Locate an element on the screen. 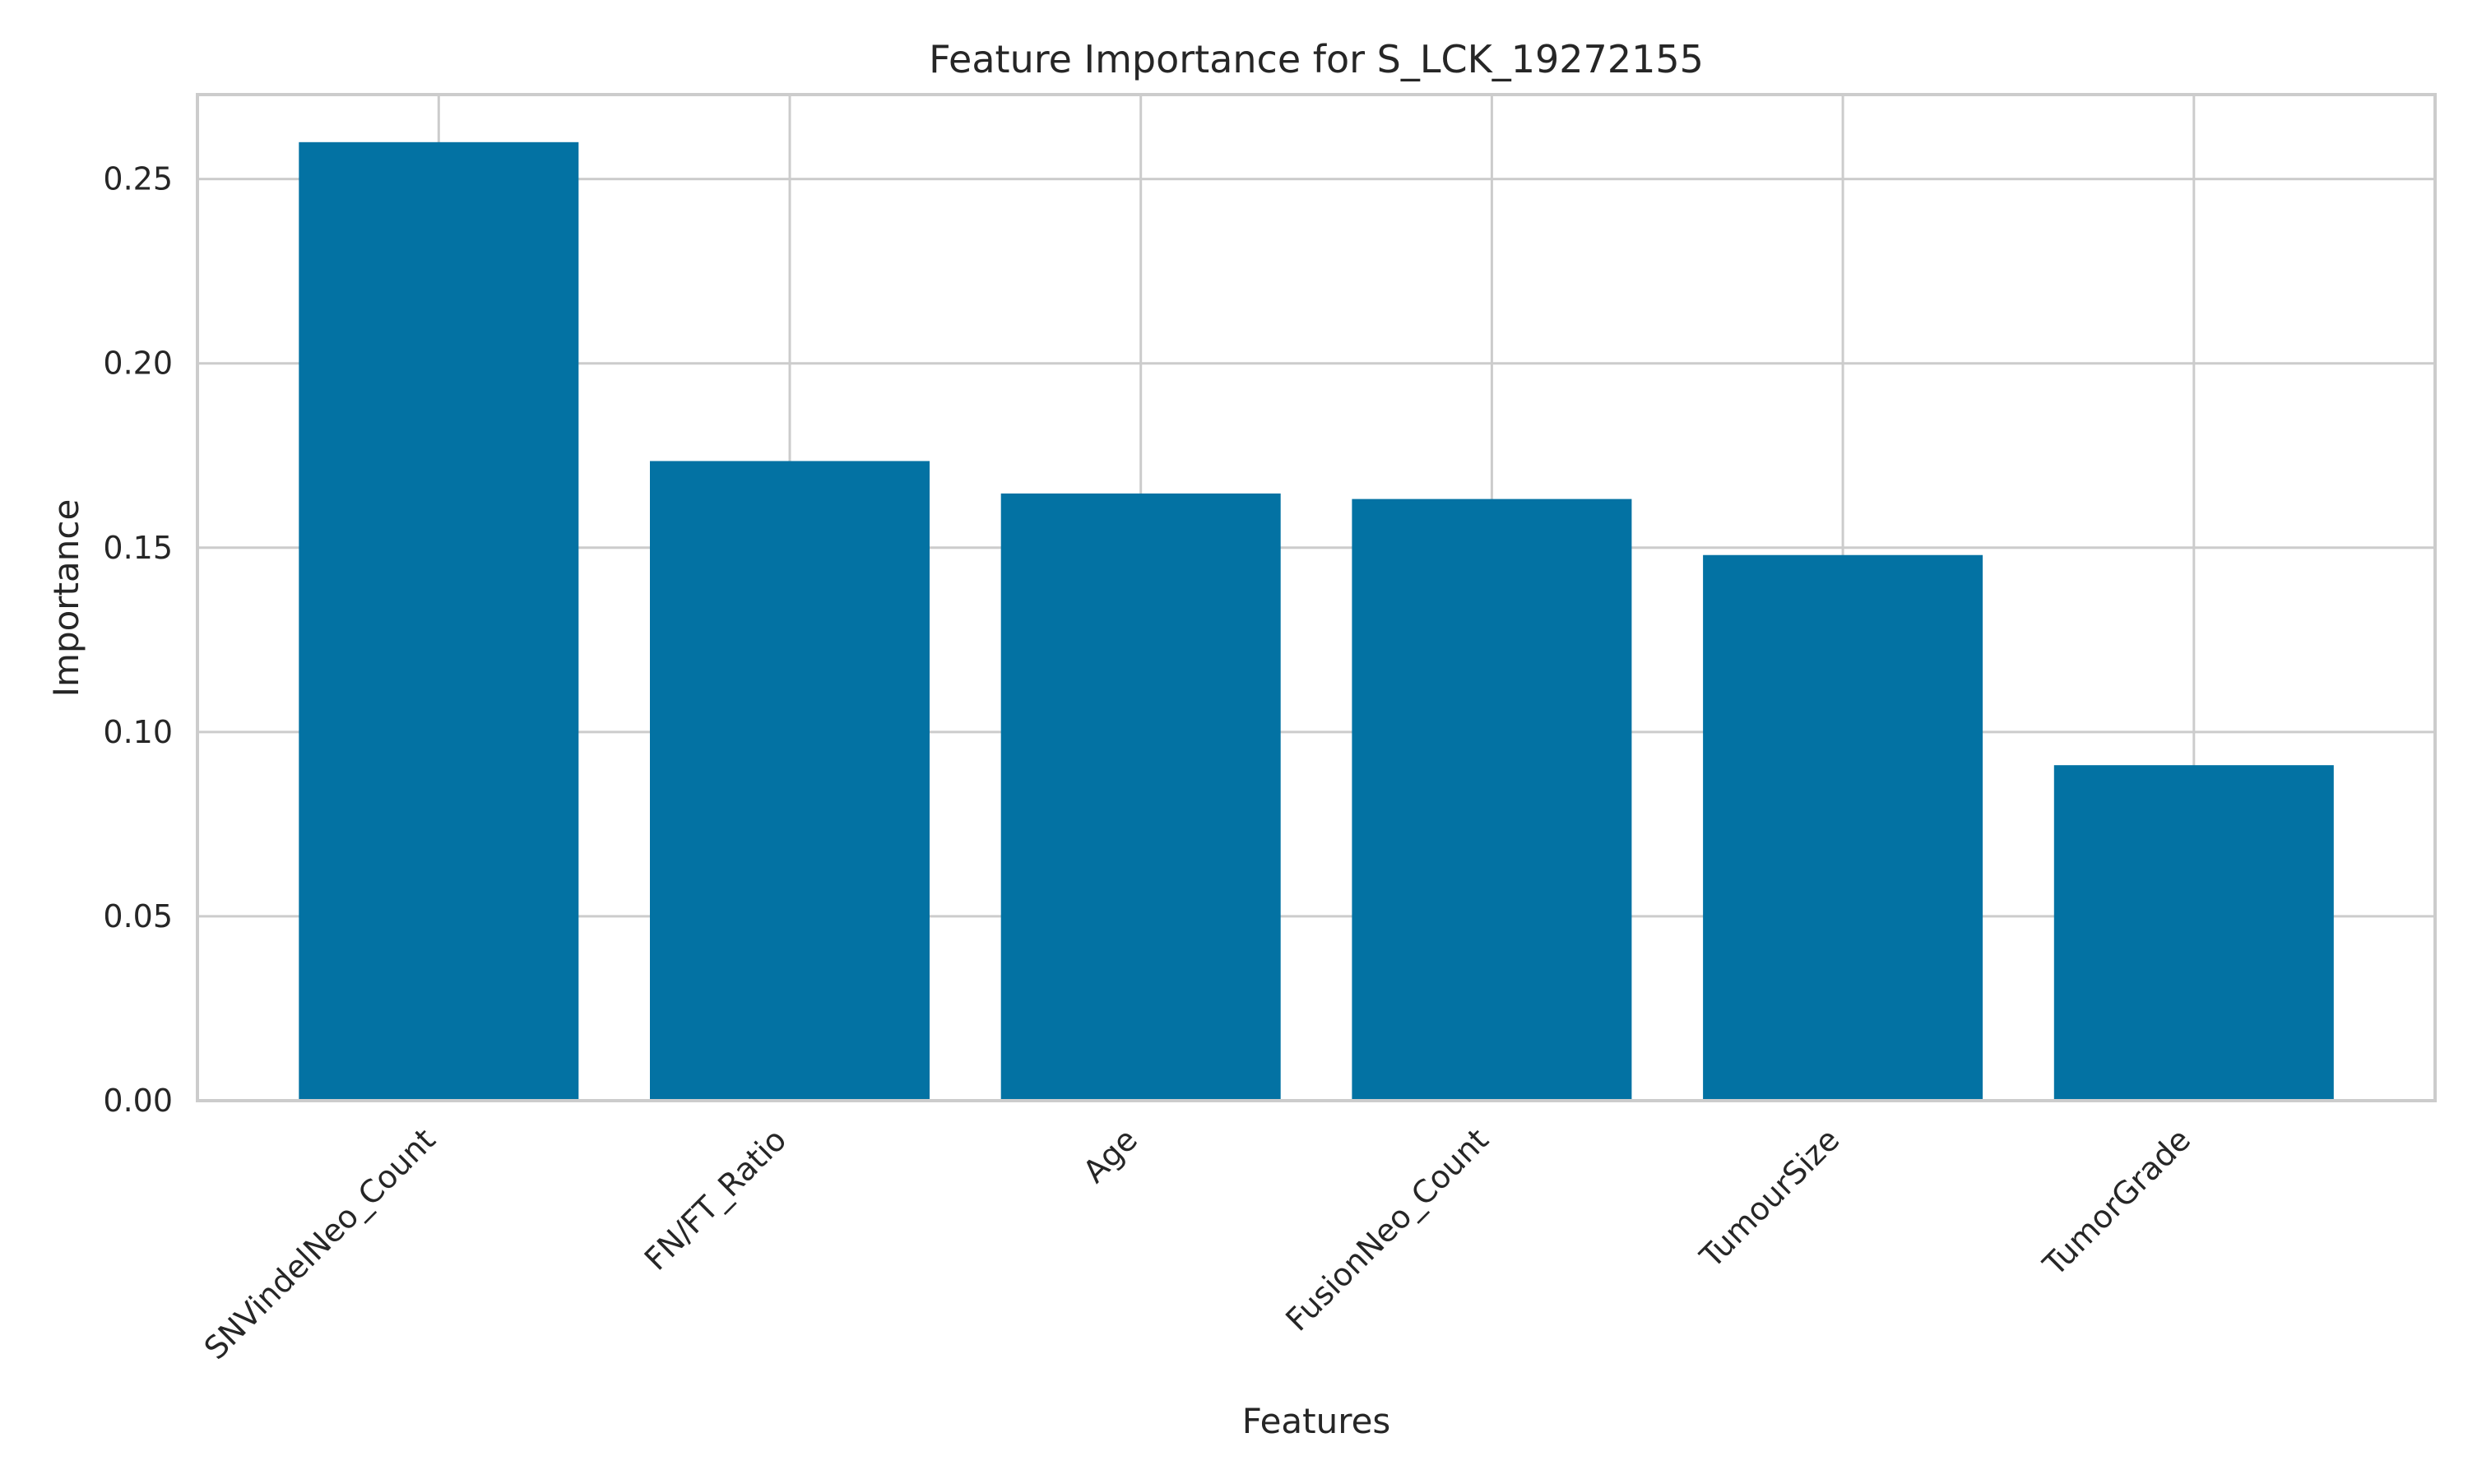 The width and height of the screenshot is (2468, 1484). y-tick-label: 0.20 is located at coordinates (138, 363).